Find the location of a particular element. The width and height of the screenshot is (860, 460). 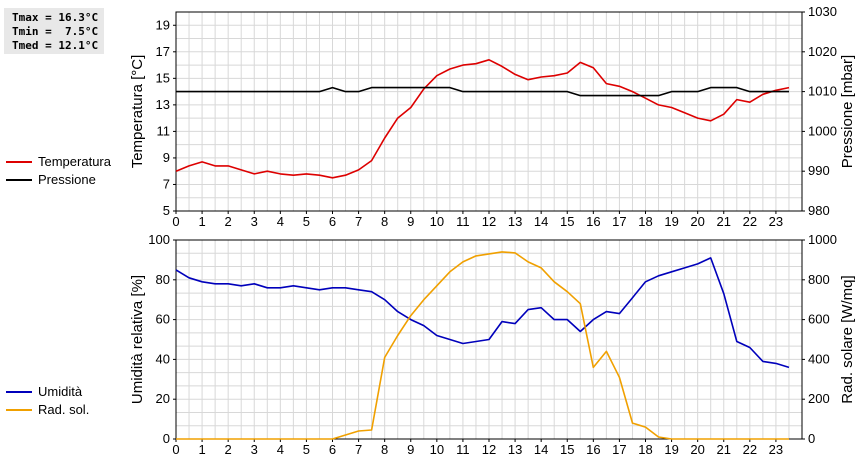

top-x-tick-label: 6 is located at coordinates (332, 221).